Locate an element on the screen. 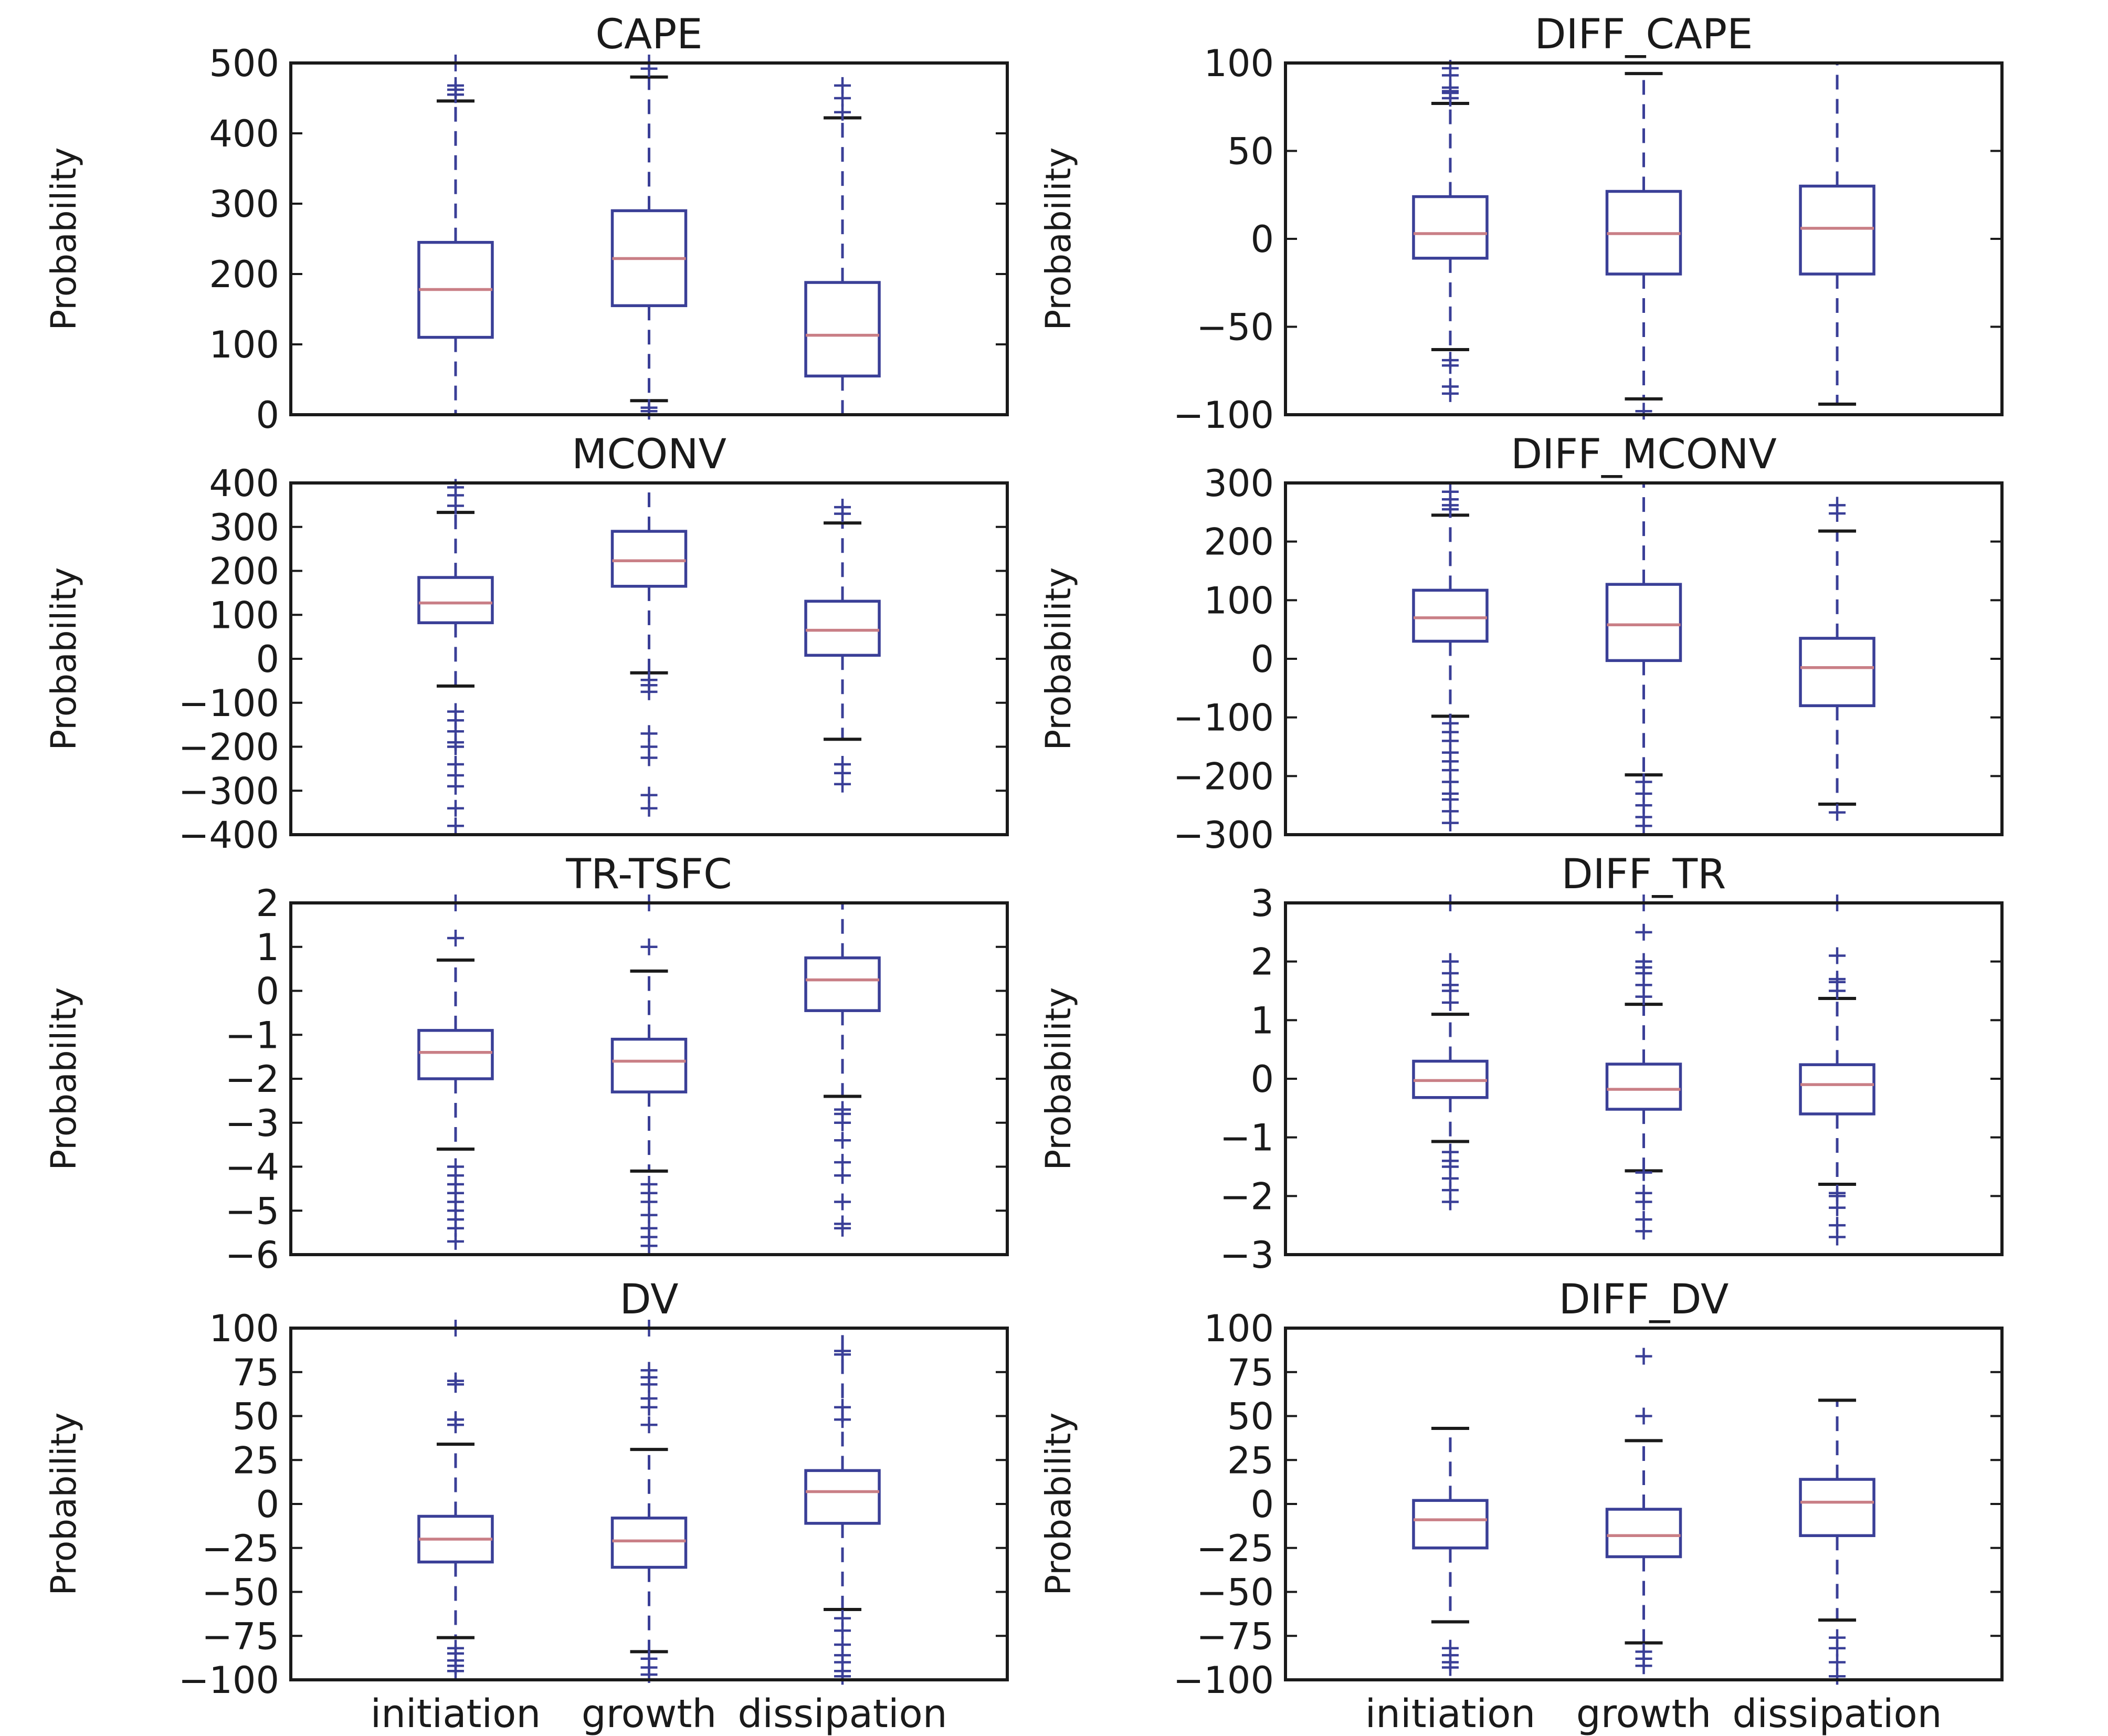 Image resolution: width=2108 pixels, height=1736 pixels. panel-4-growth-box is located at coordinates (649, 1075).